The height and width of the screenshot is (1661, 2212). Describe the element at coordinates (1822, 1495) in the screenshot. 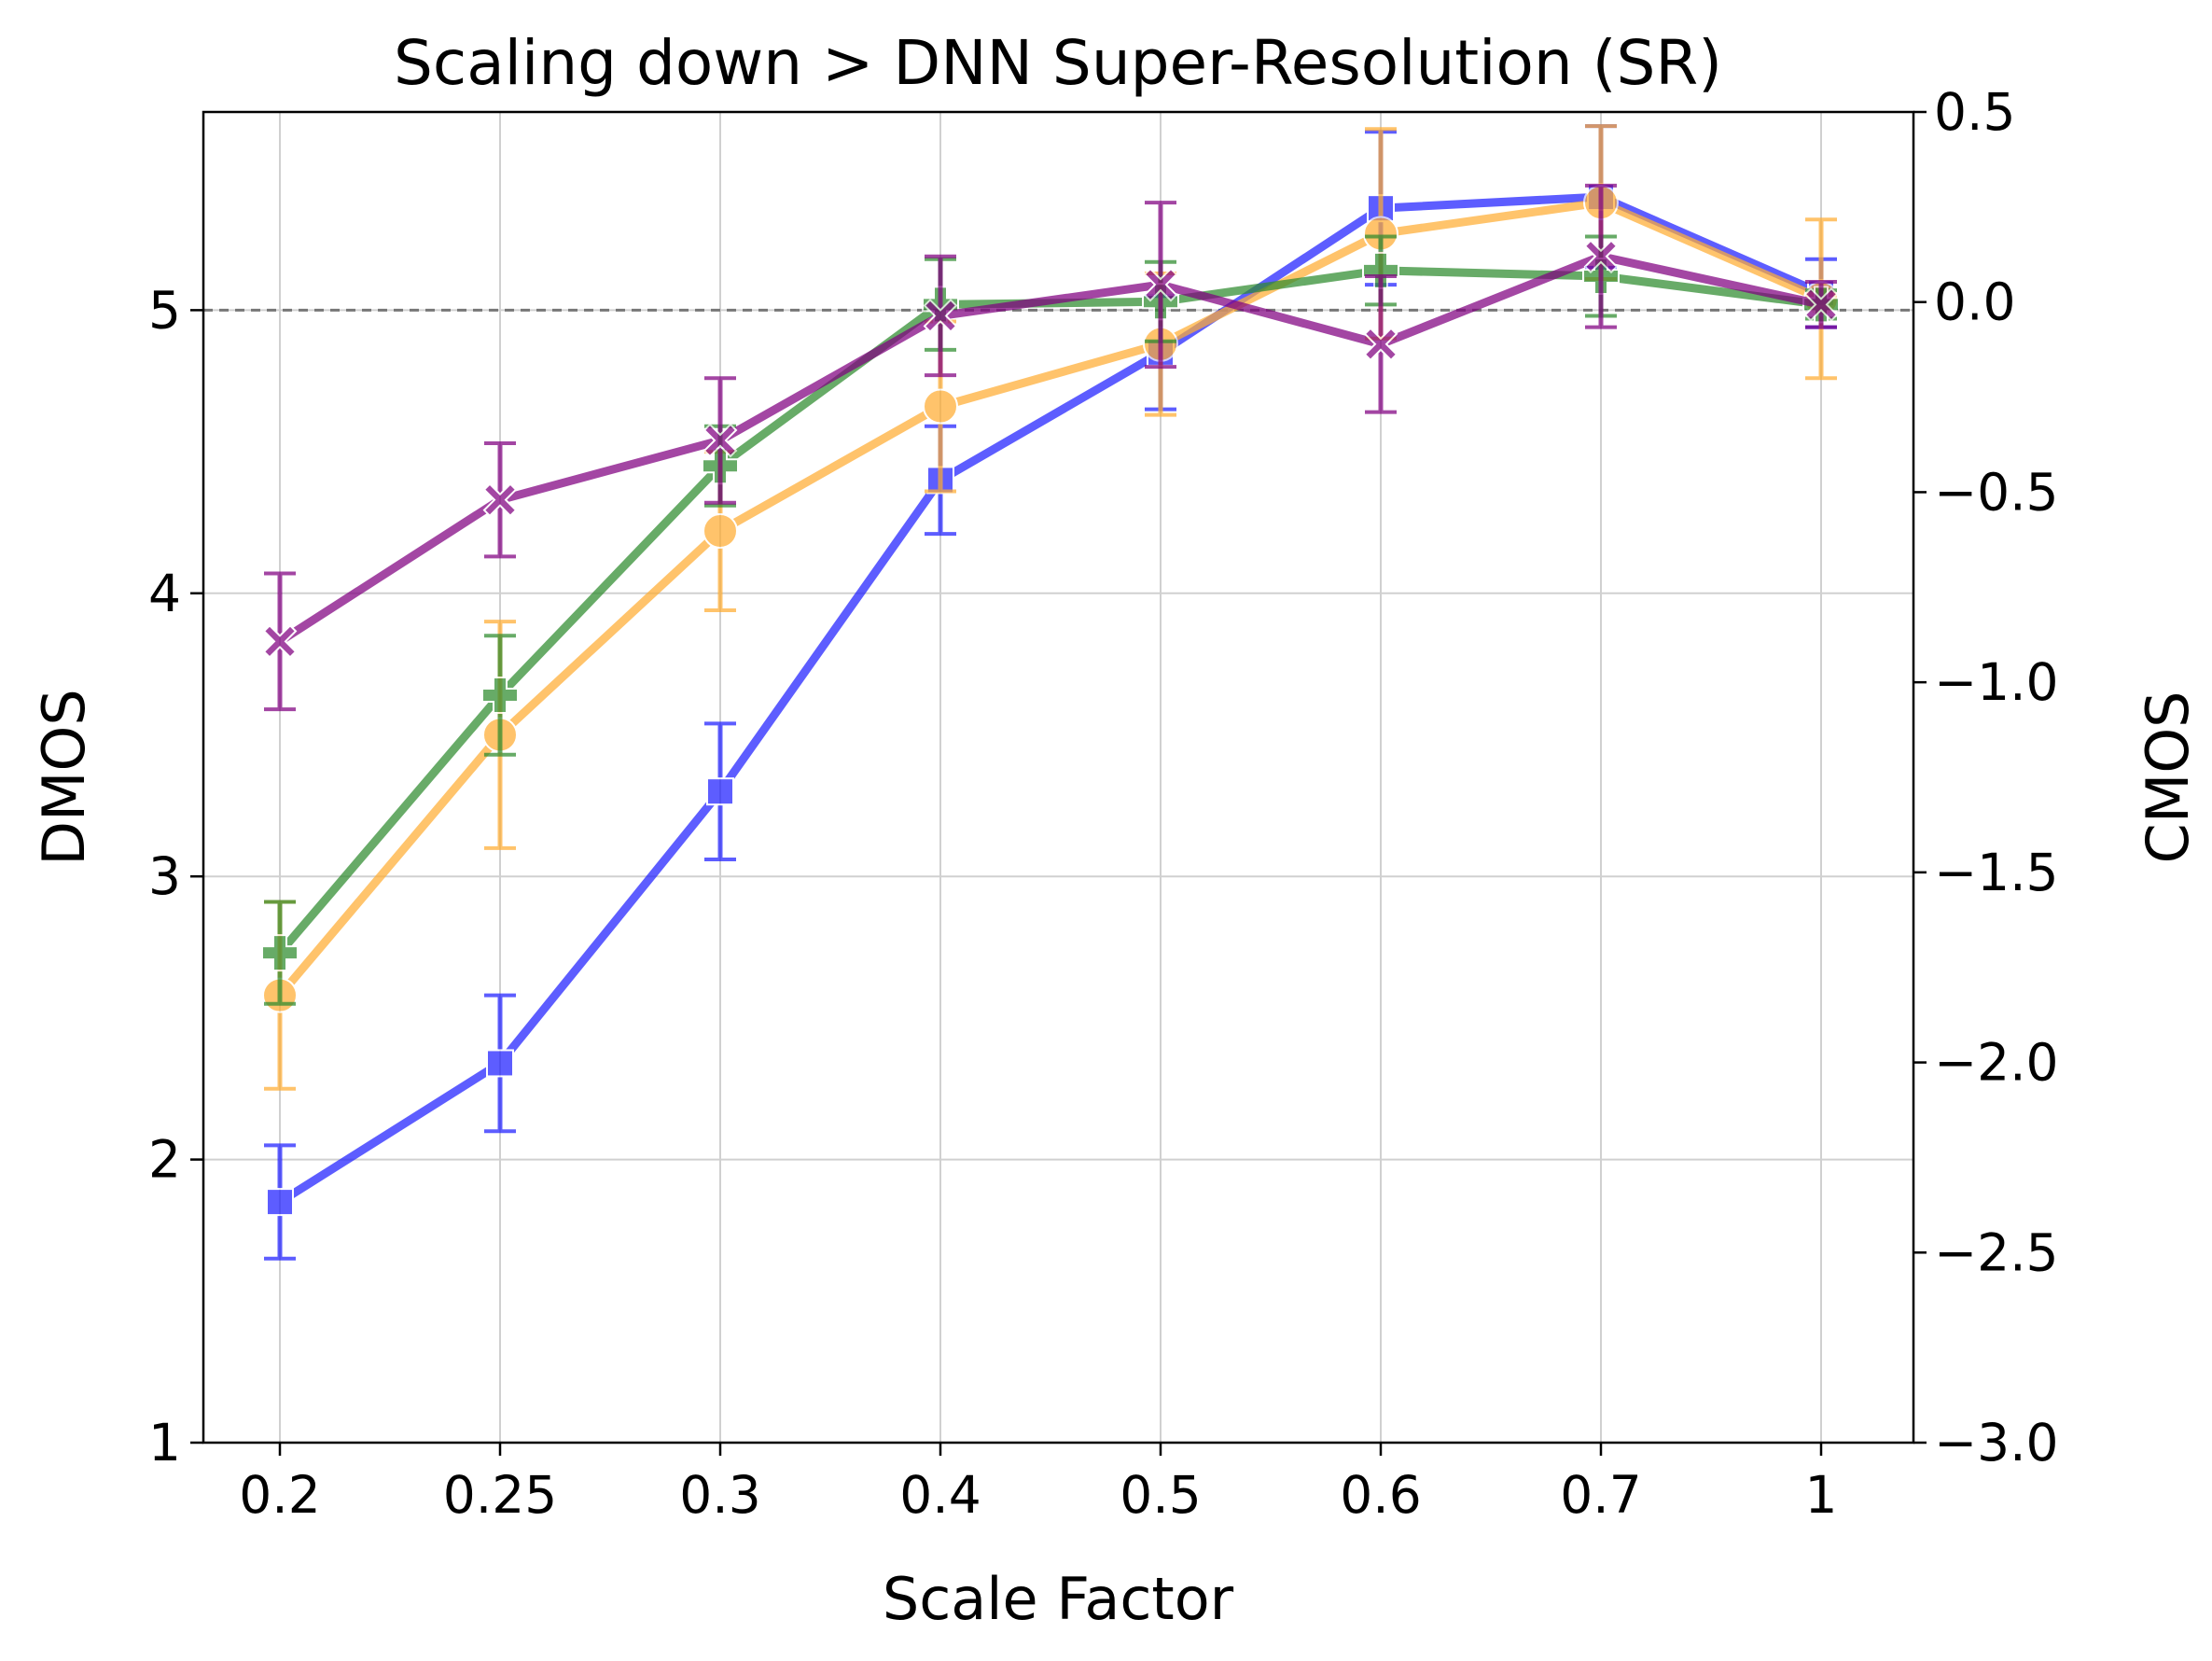

I see `x-tick-label: 1` at that location.